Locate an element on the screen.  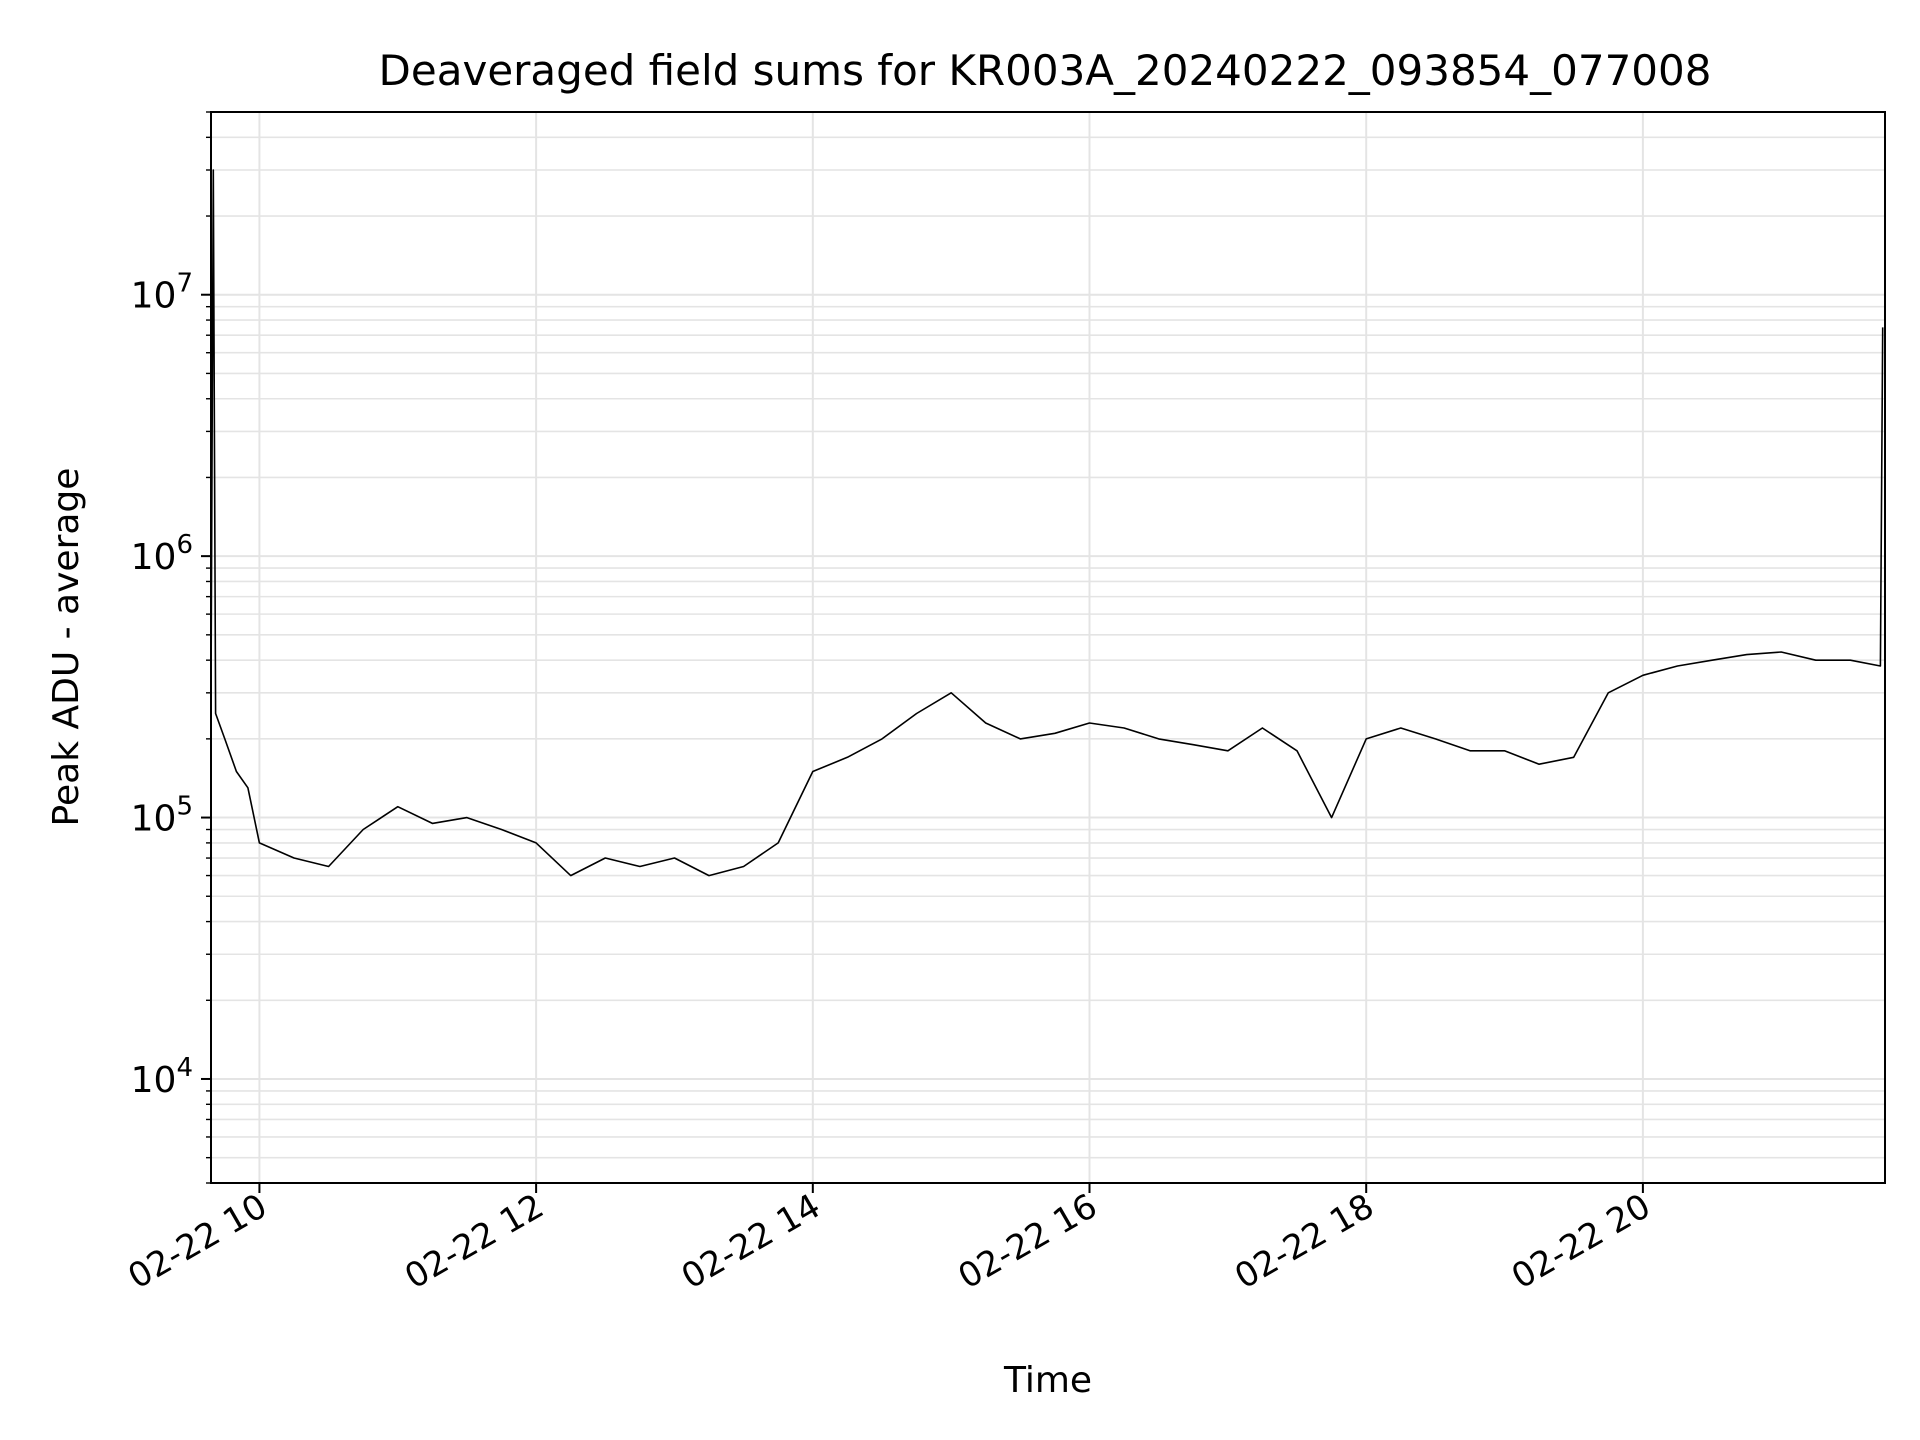
y-tick-label: 10⁴ is located at coordinates (162, 1077).